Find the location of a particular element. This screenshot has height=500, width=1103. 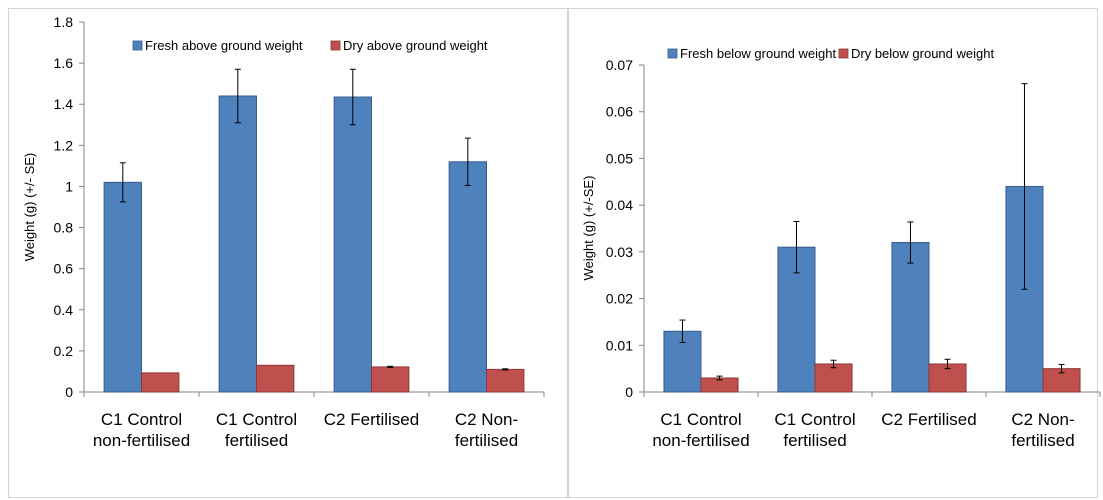

y-tick-label: 0.06 is located at coordinates (619, 112).